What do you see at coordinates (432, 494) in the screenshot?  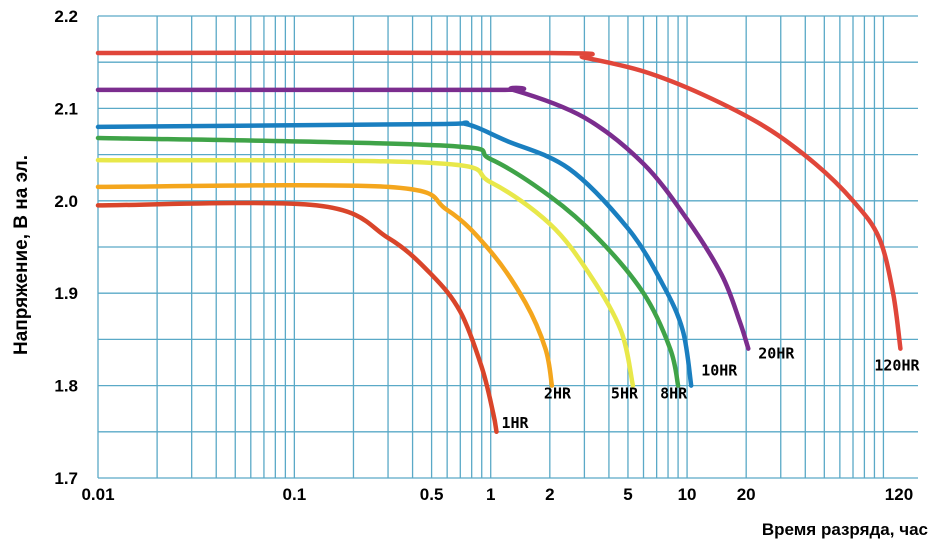 I see `x-tick-label: 0.5` at bounding box center [432, 494].